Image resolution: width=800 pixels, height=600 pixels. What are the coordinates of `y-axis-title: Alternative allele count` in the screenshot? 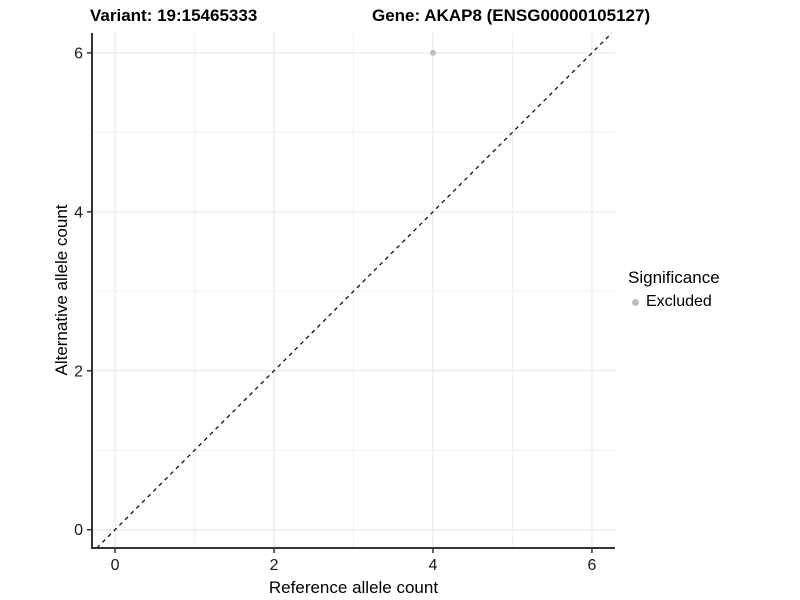 It's located at (61, 290).